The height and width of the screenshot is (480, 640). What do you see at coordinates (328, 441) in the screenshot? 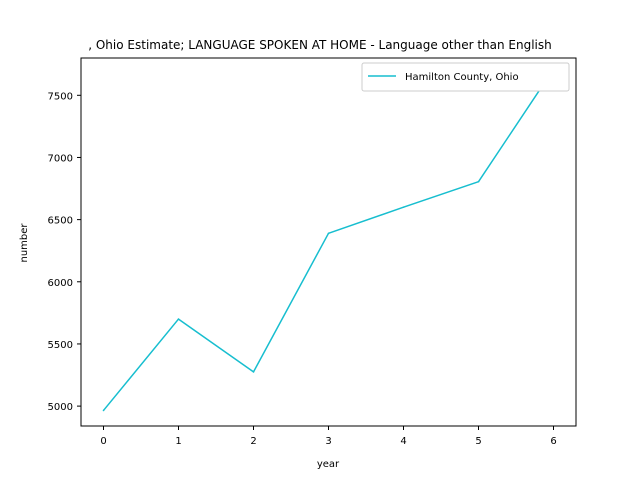
I see `x-tick-label: 3` at bounding box center [328, 441].